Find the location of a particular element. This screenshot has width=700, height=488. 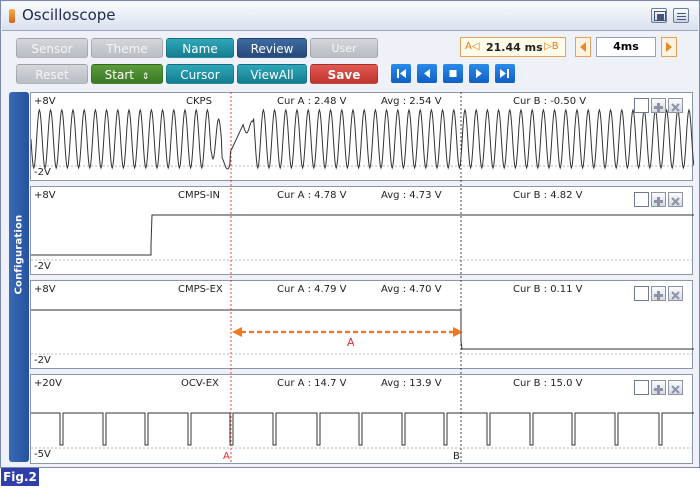

step-back-button is located at coordinates (427, 73).